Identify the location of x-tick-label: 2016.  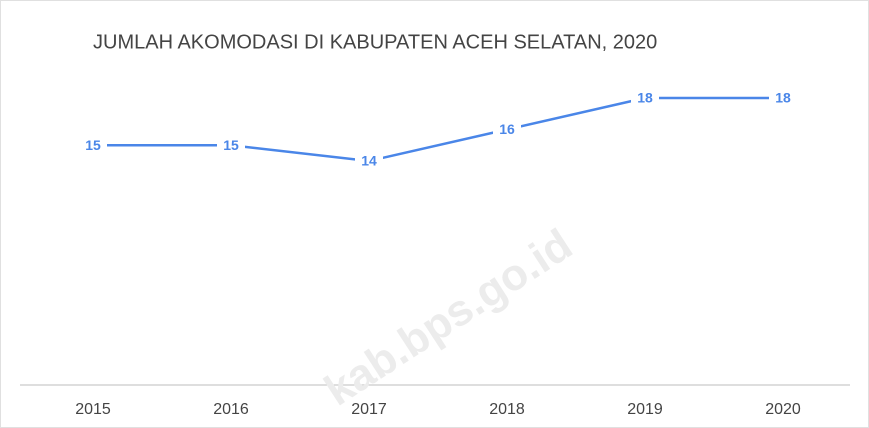
(231, 409).